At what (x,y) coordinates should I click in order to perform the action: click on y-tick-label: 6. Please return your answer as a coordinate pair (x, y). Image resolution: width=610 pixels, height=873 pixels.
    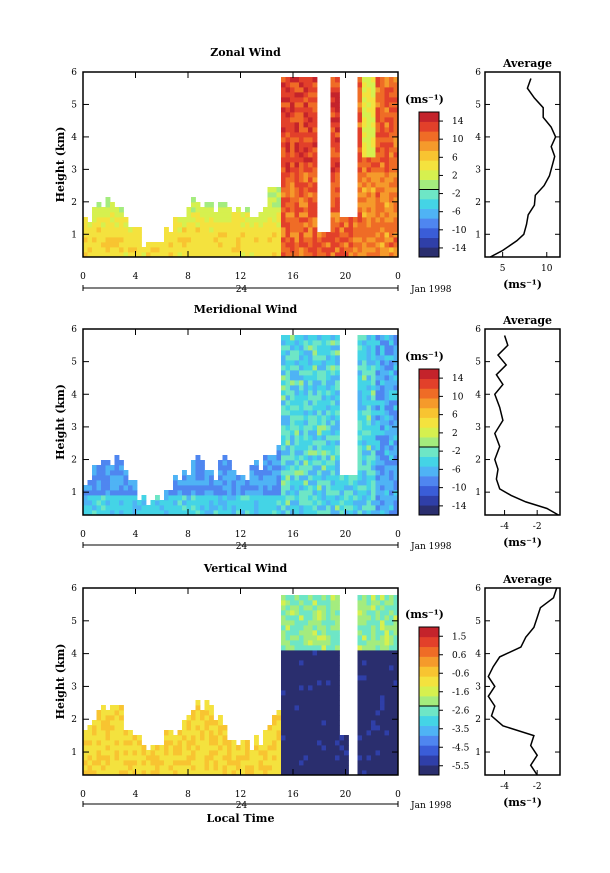
    Looking at the image, I should click on (74, 330).